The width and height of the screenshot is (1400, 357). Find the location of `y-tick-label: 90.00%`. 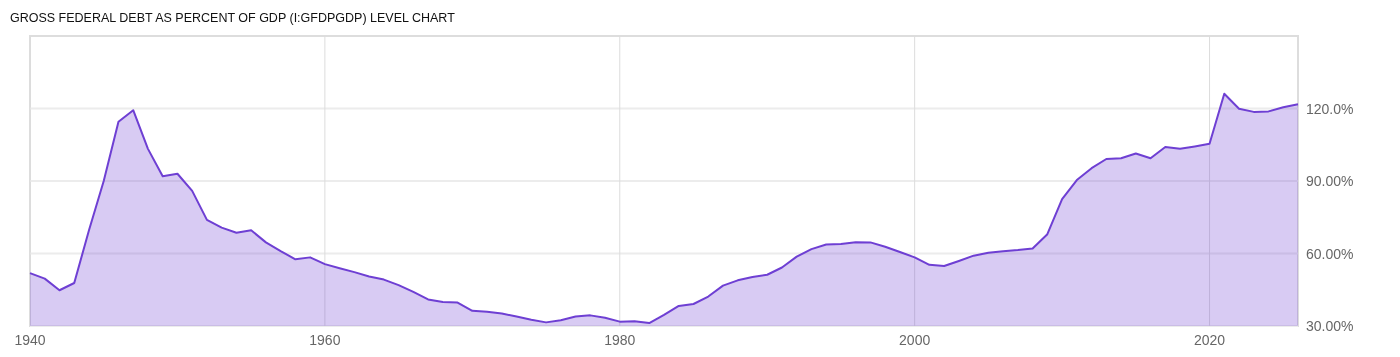

y-tick-label: 90.00% is located at coordinates (1330, 181).